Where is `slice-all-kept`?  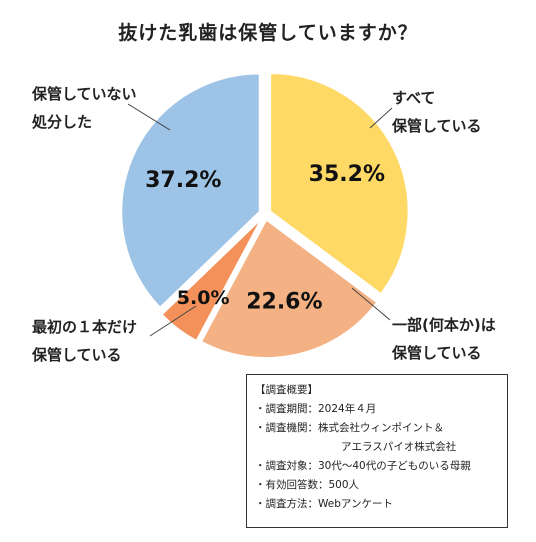
slice-all-kept is located at coordinates (339, 183).